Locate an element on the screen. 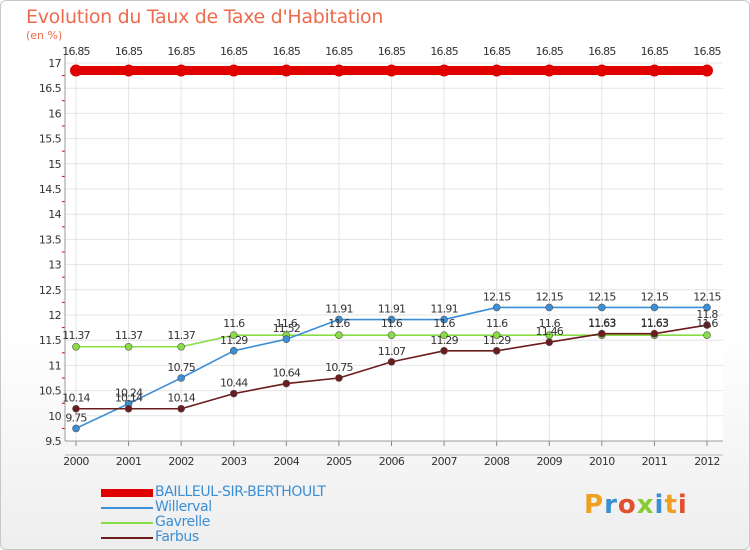 The image size is (750, 550). x-tick-label: 2010 is located at coordinates (602, 461).